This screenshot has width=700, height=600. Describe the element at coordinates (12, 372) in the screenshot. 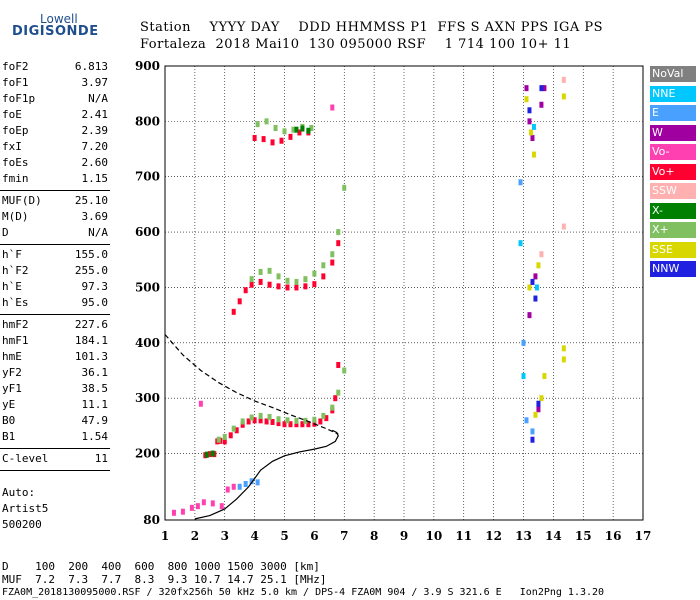

I see `param-label: yF2` at that location.